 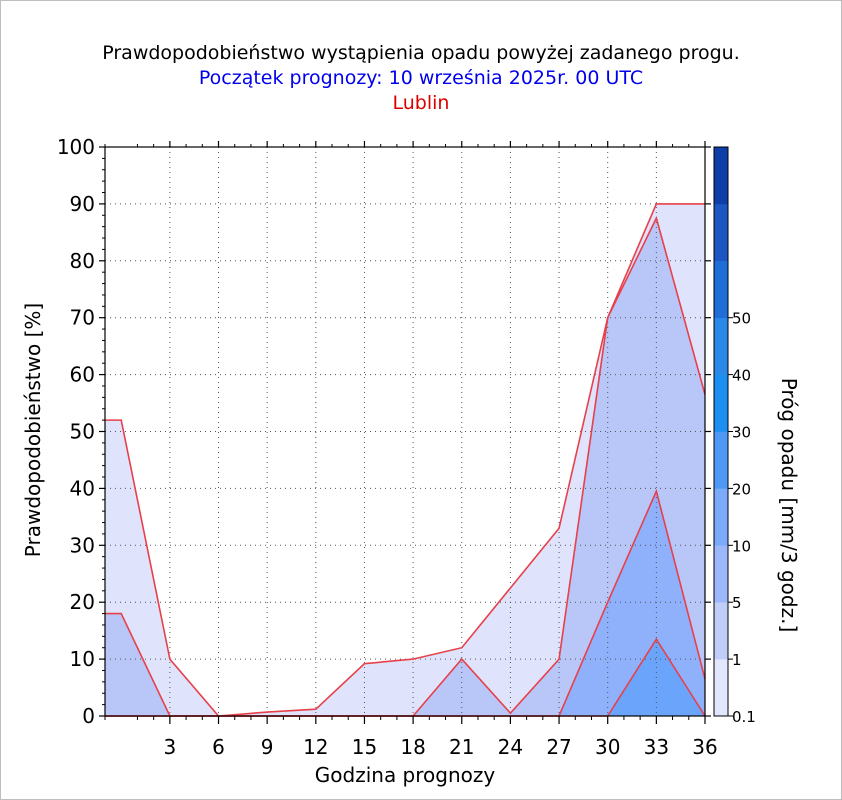 I want to click on x-tick-label-33: 33, so click(x=656, y=747).